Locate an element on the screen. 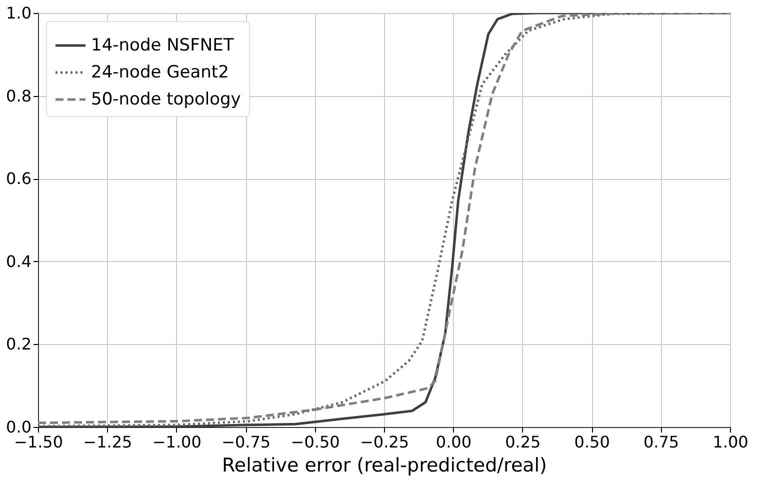  y-tick-label: 0.6 is located at coordinates (19, 178).